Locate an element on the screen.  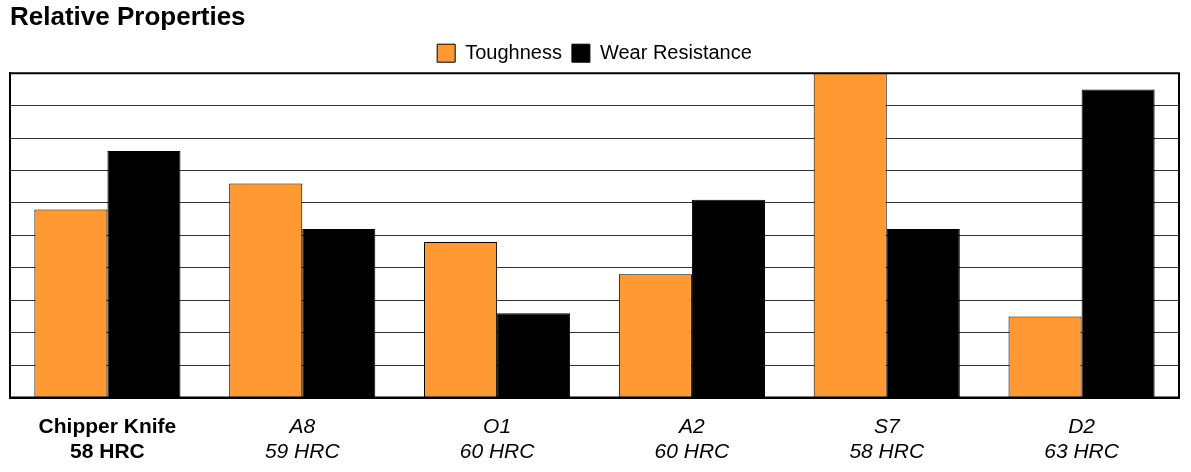
legend-label: Wear Resistance is located at coordinates (675, 51).